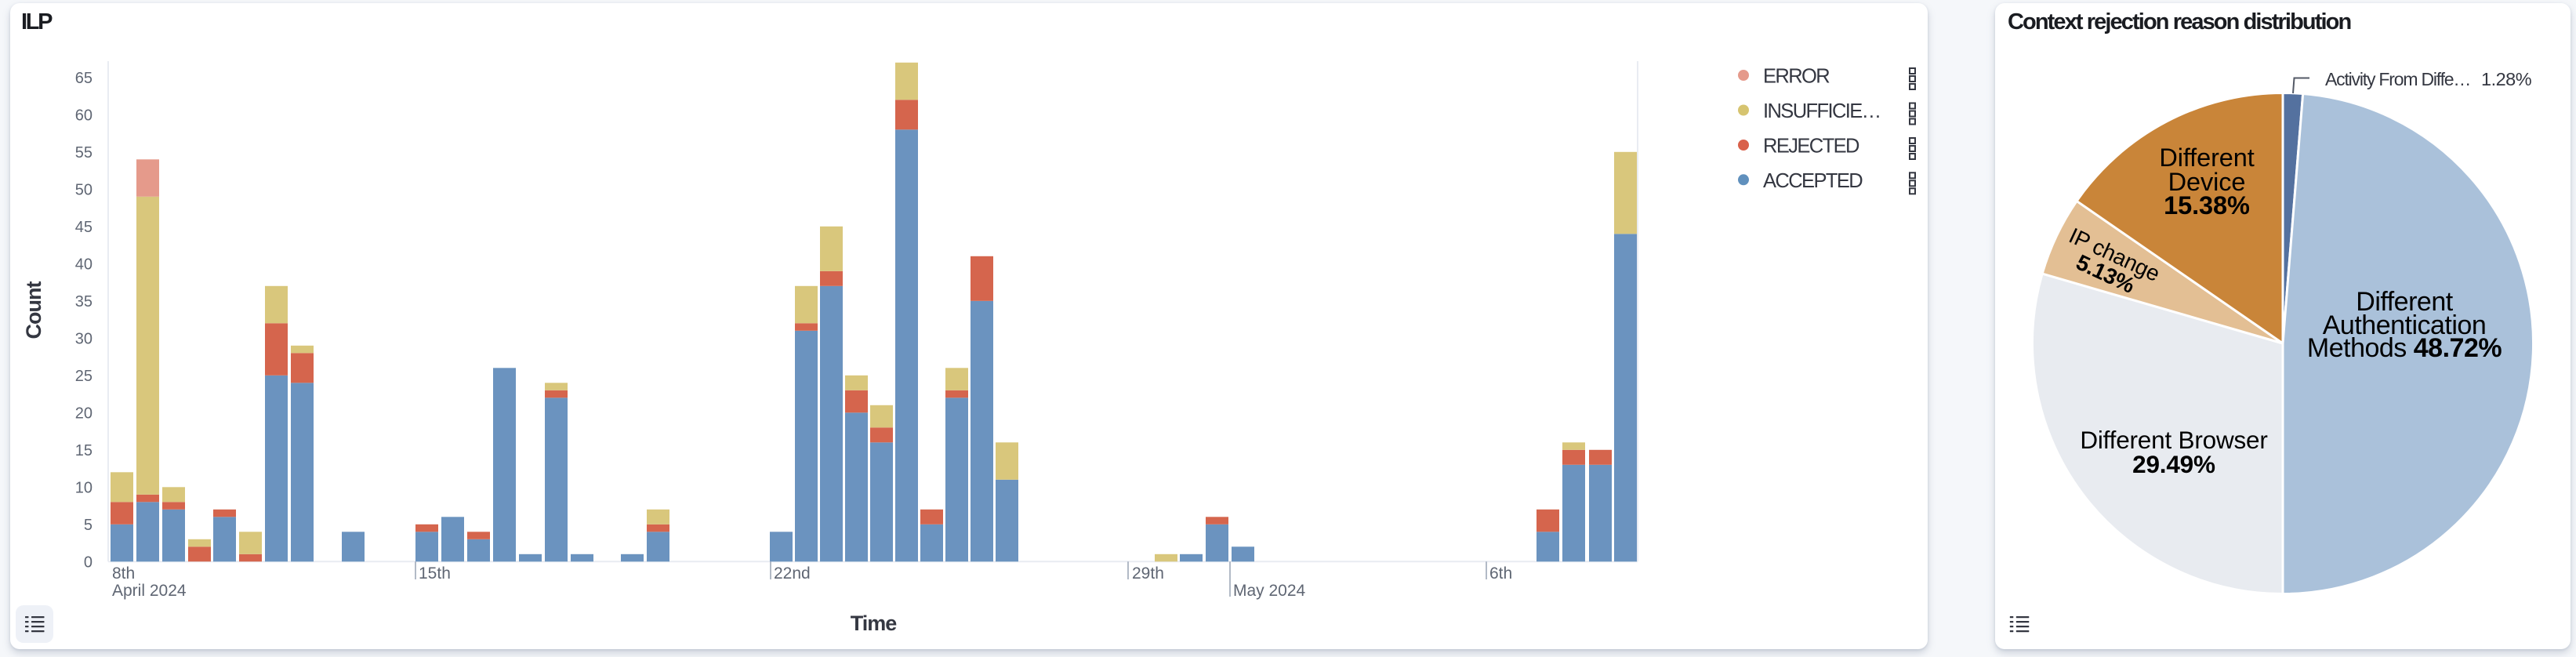 The width and height of the screenshot is (2576, 657). I want to click on svg-text: 8th, so click(124, 573).